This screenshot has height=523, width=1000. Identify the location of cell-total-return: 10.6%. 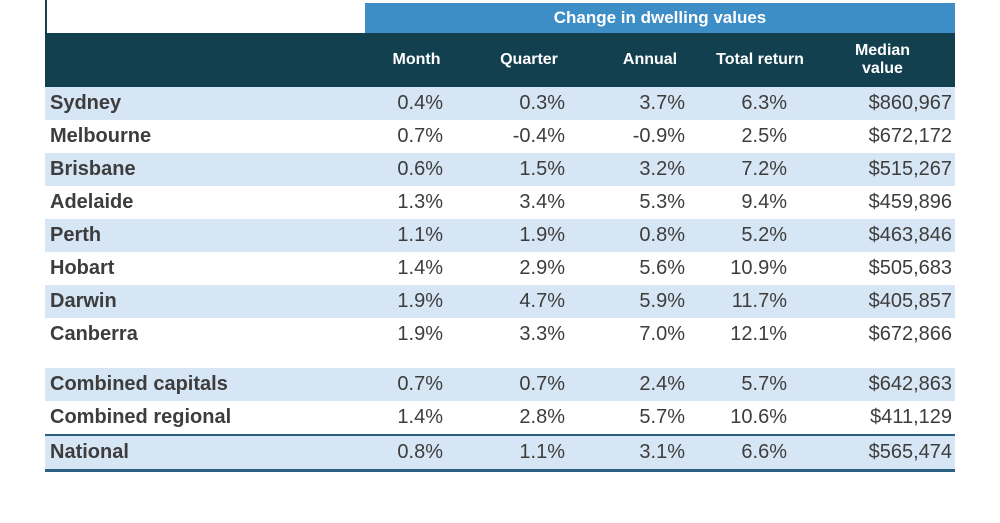
(760, 418).